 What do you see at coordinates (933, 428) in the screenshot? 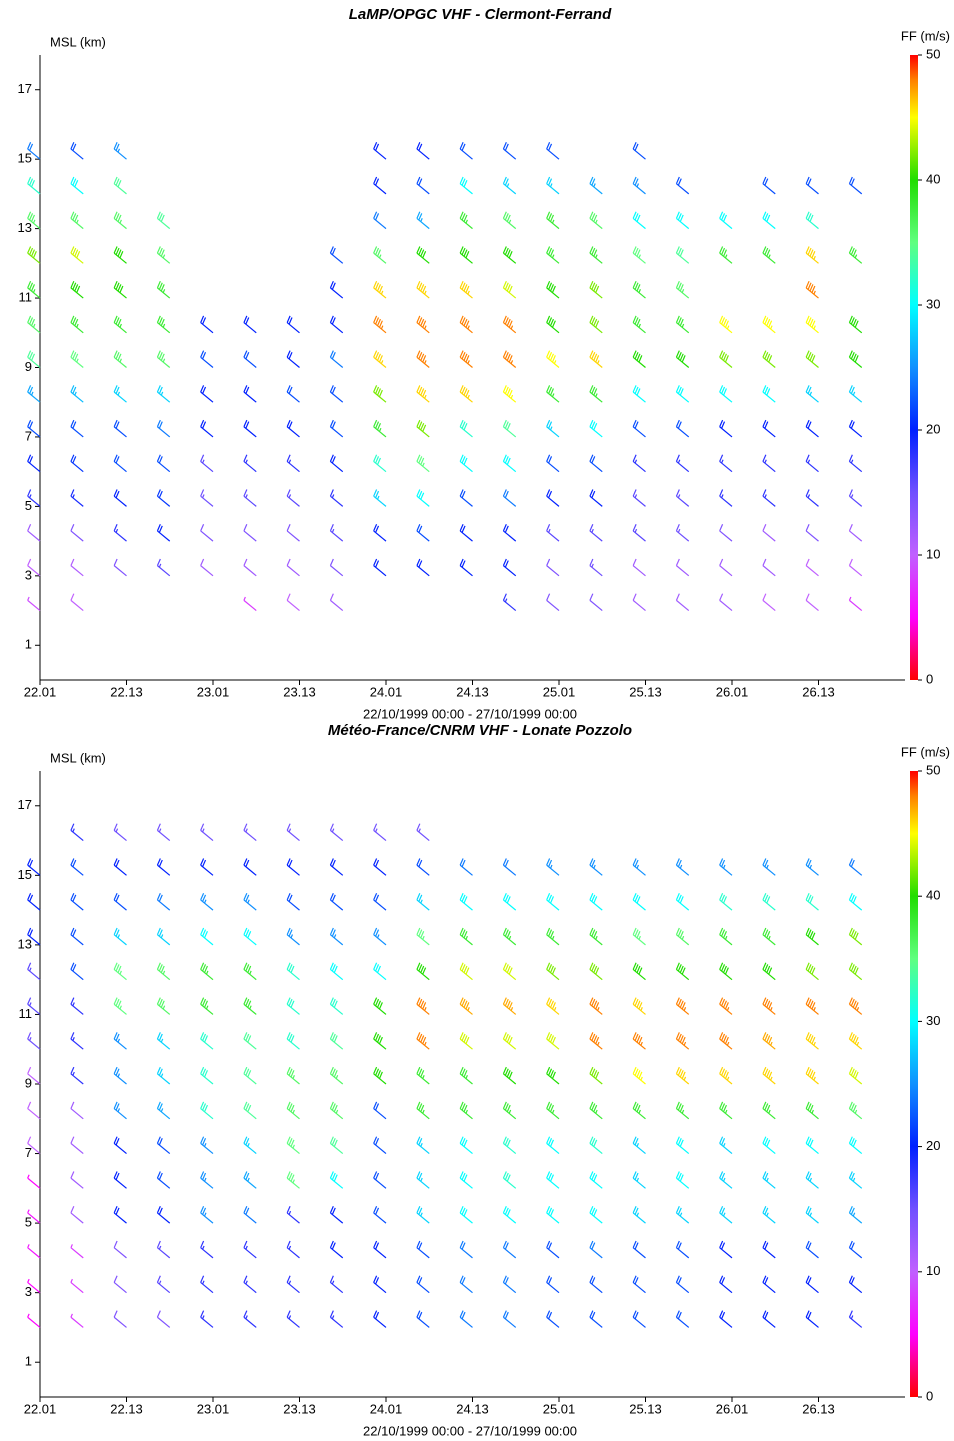
I see `colorbar-tick-label: 20` at bounding box center [933, 428].